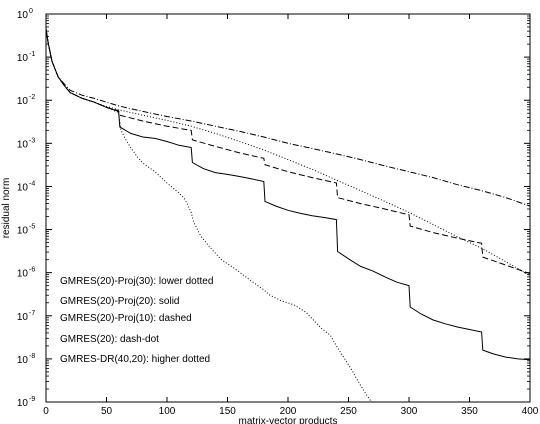  I want to click on x-axis-label: matrix-vector products, so click(288, 420).